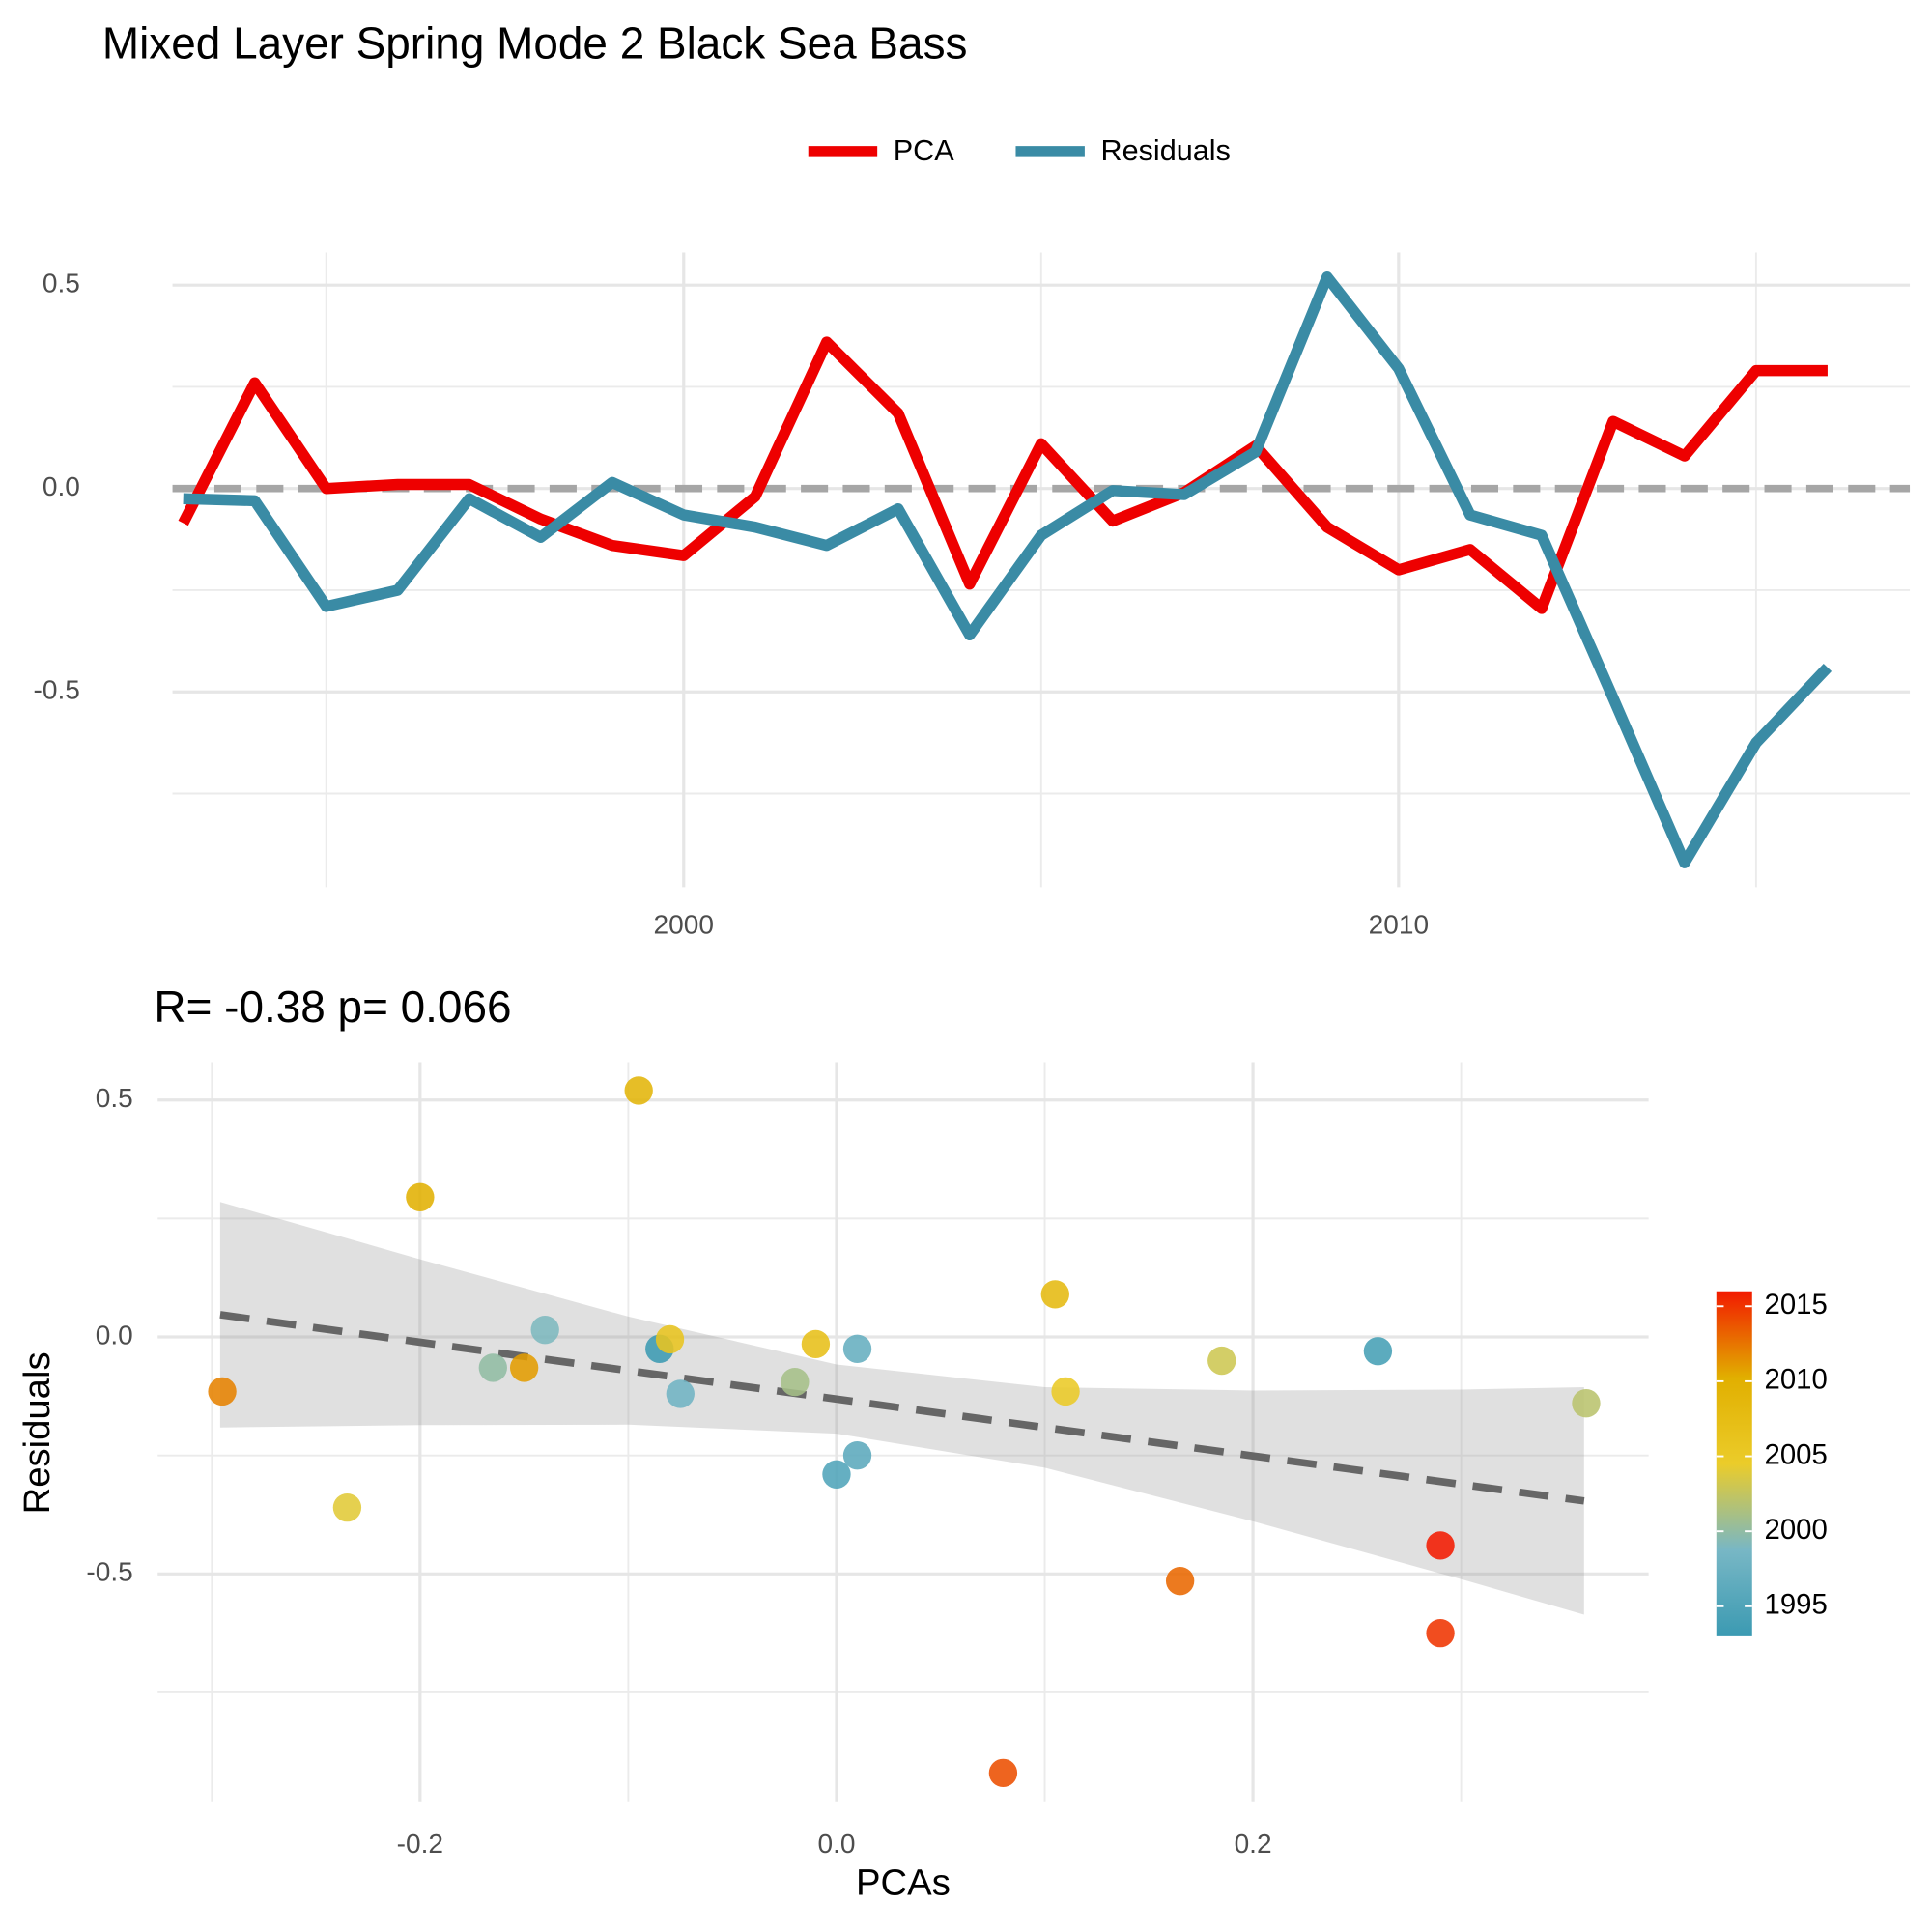 This screenshot has height=1932, width=1932. I want to click on y-axis-label: Residuals, so click(37, 1432).